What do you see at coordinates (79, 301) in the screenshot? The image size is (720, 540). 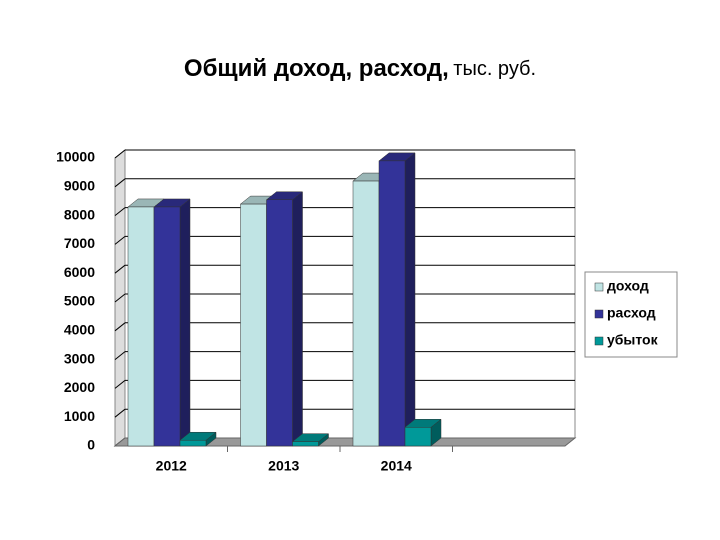 I see `y-tick-label: 5000` at bounding box center [79, 301].